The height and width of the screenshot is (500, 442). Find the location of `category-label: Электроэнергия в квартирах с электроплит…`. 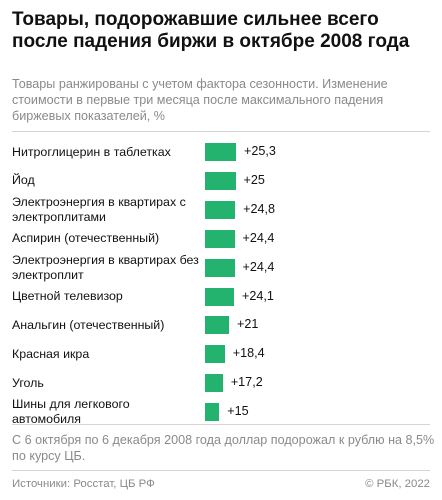

category-label: Электроэнергия в квартирах с электроплит… is located at coordinates (99, 209).